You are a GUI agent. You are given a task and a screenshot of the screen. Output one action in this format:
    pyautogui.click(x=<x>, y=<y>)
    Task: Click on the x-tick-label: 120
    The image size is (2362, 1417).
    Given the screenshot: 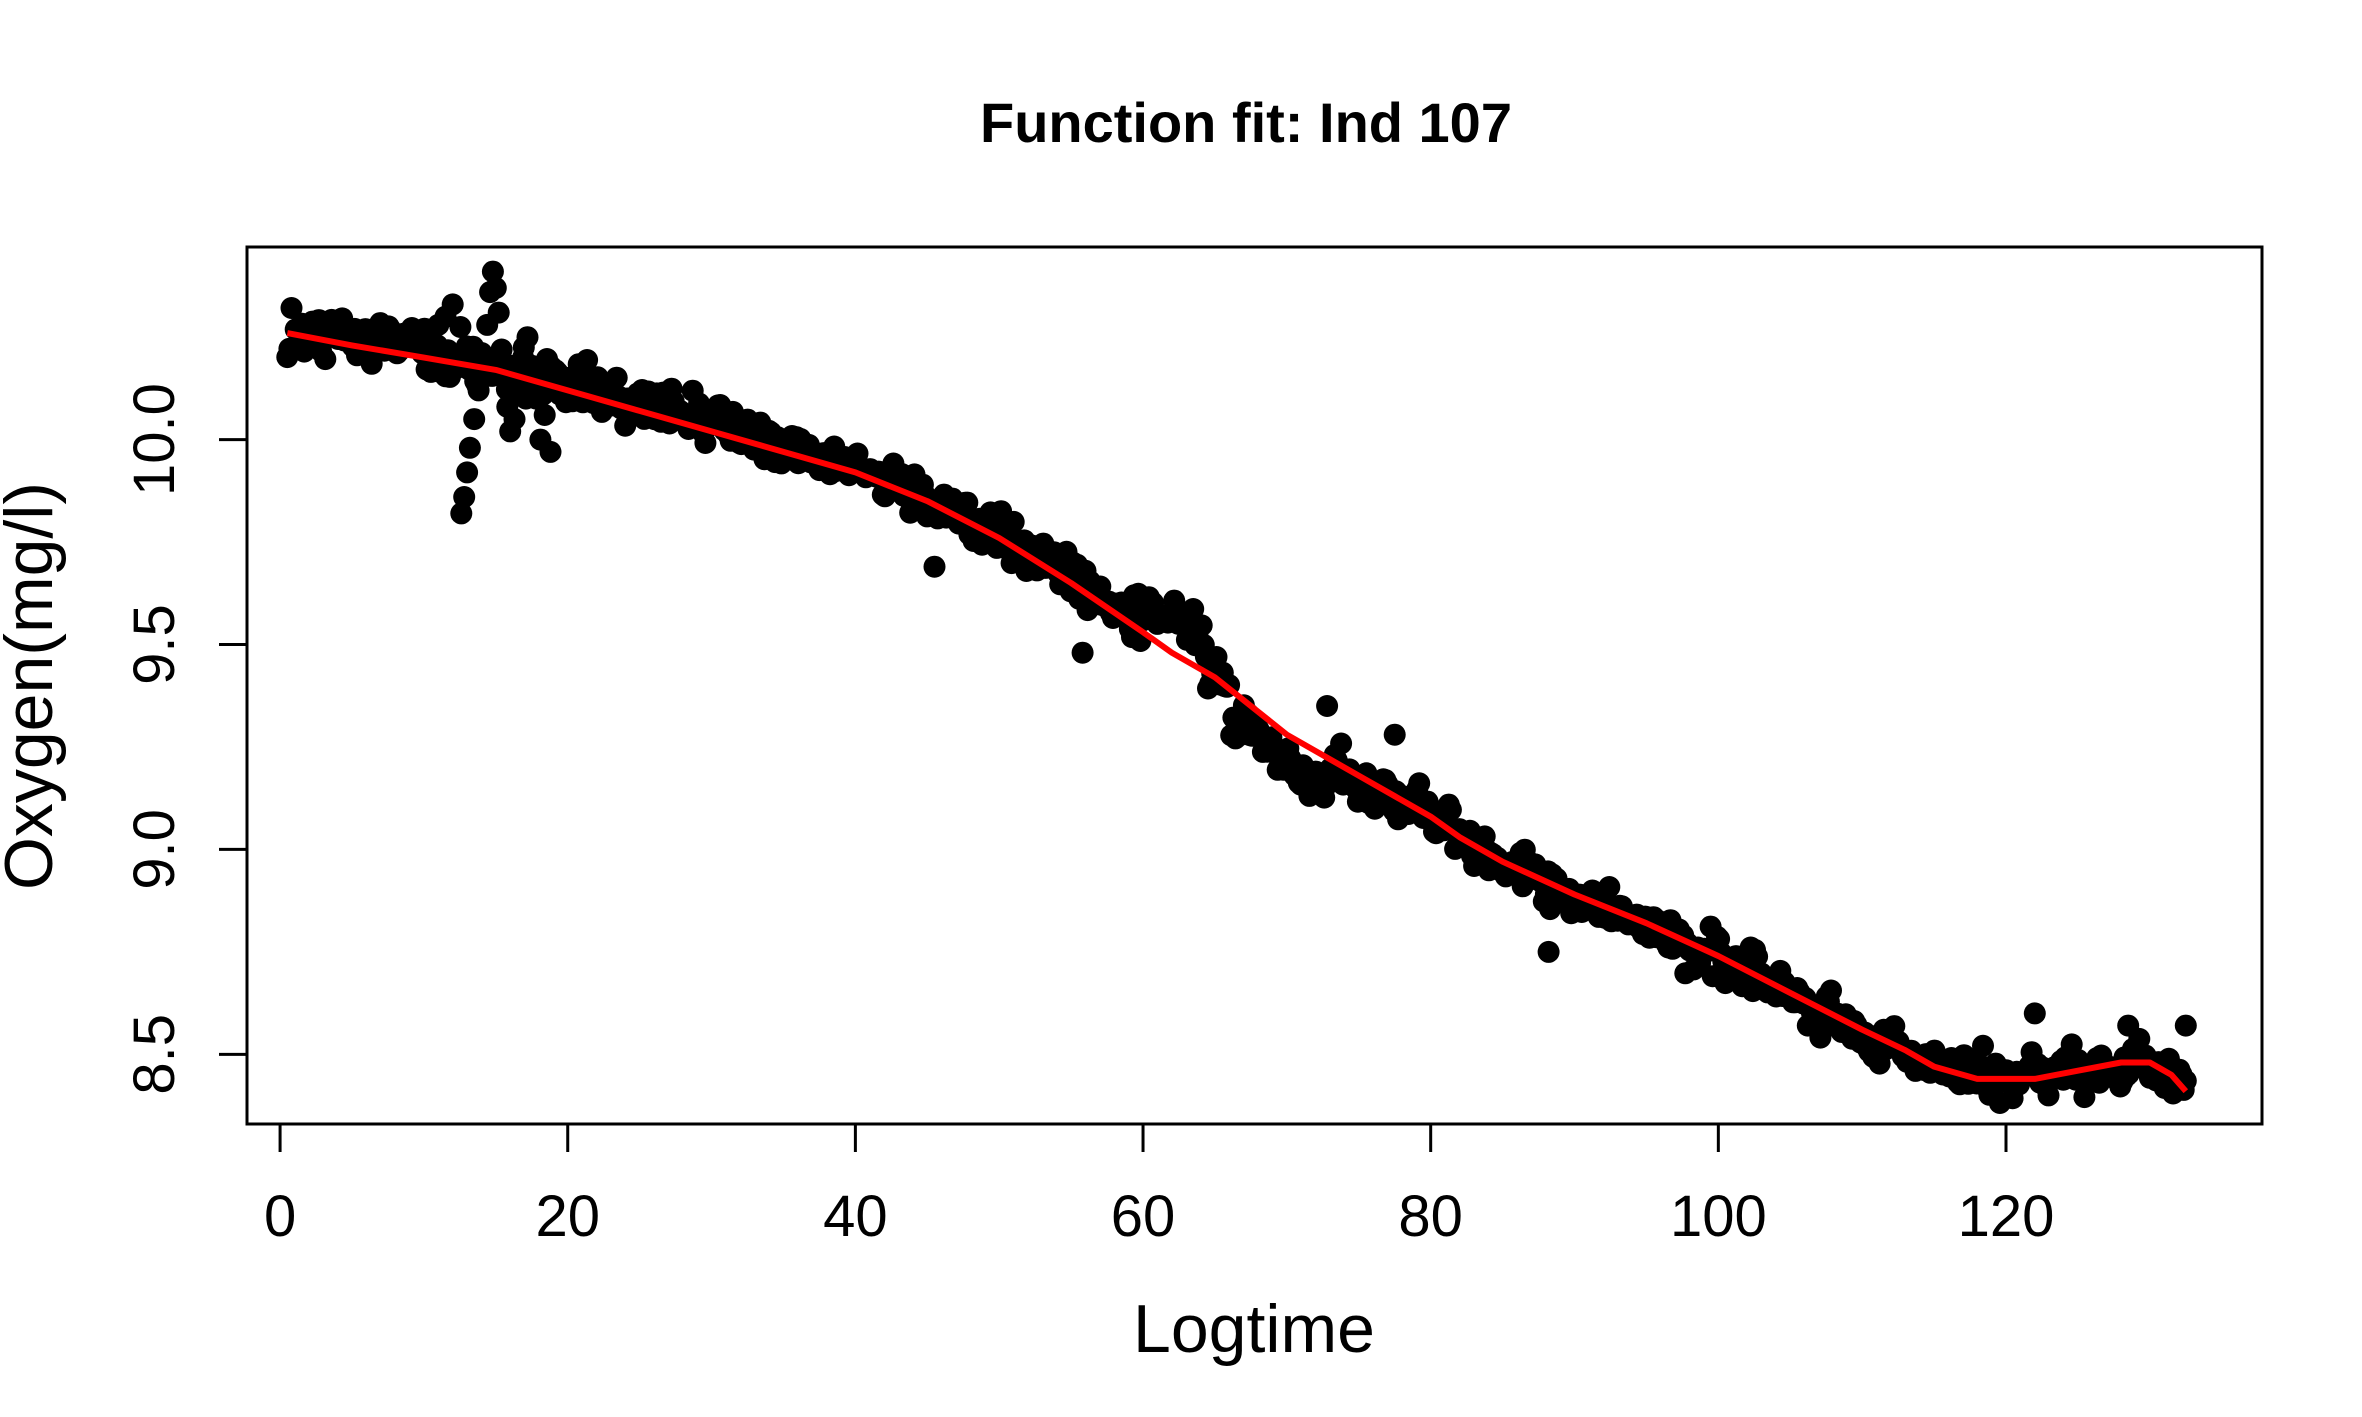 What is the action you would take?
    pyautogui.click(x=2006, y=1216)
    